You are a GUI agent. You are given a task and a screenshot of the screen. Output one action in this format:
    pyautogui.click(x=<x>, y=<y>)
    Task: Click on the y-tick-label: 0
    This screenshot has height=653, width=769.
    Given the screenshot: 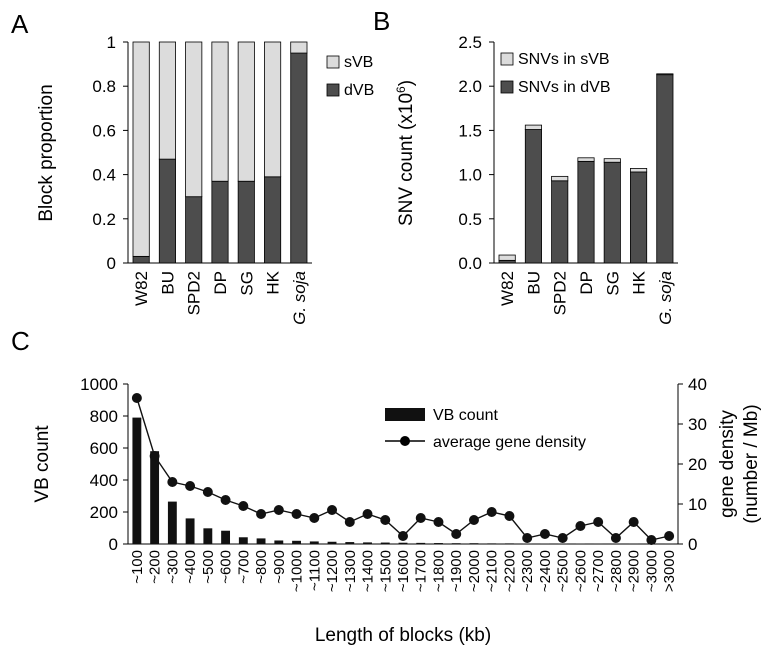 What is the action you would take?
    pyautogui.click(x=111, y=263)
    